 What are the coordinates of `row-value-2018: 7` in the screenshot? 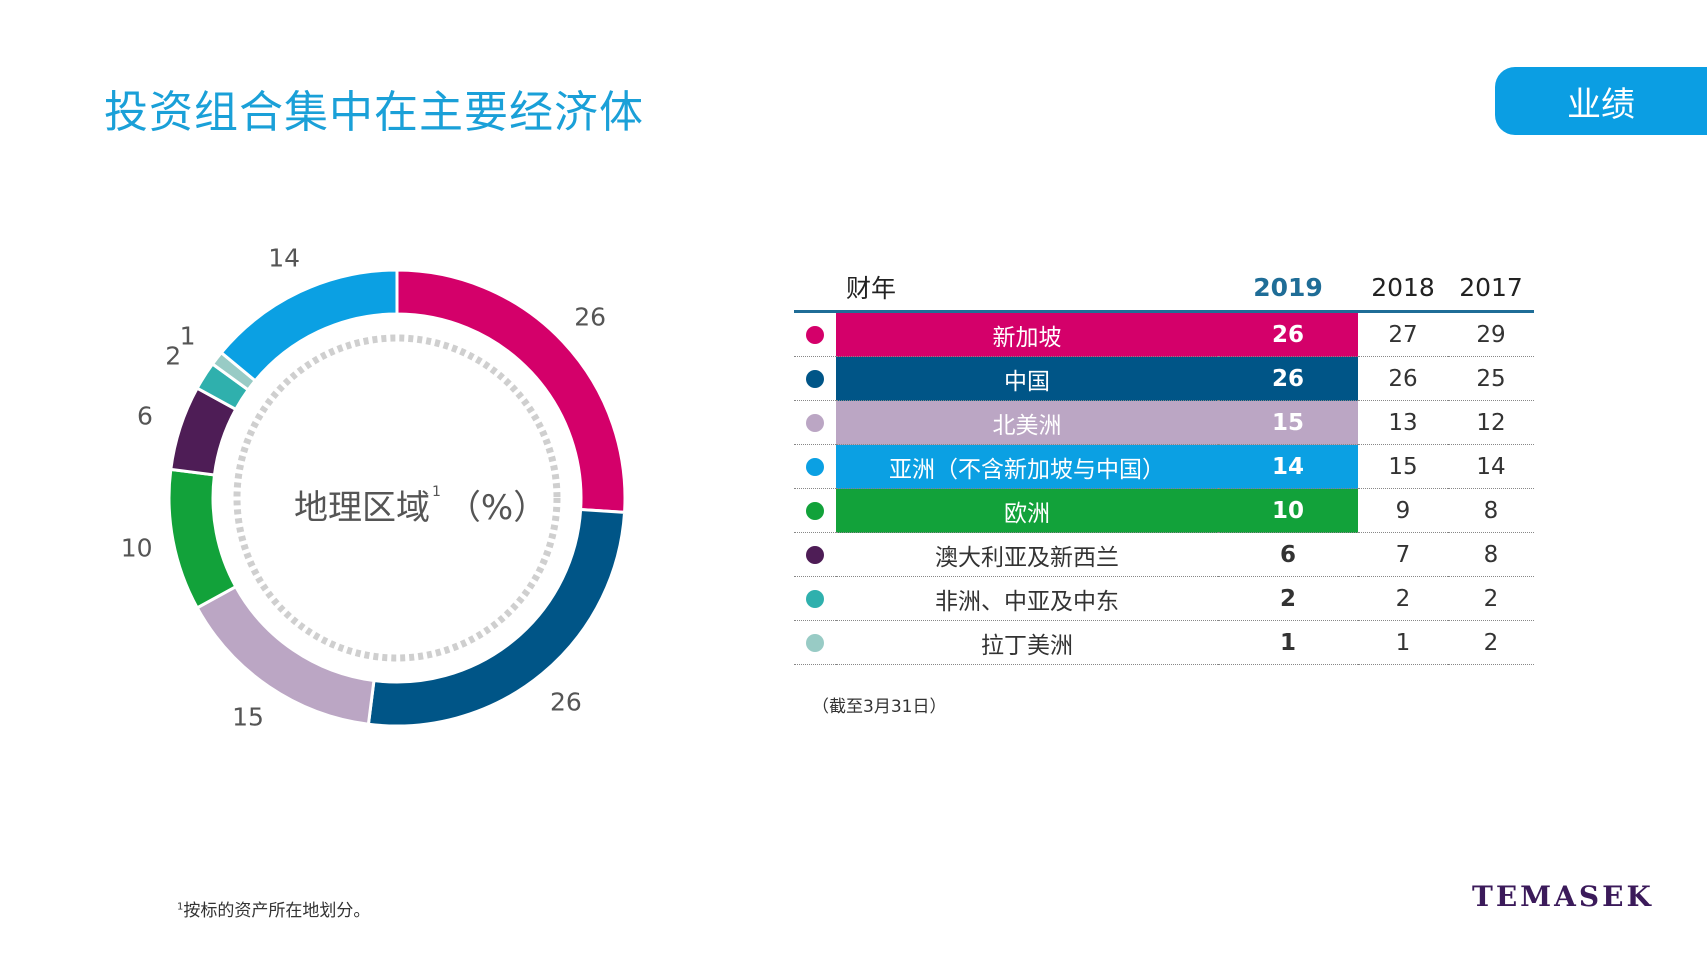 It's located at (1403, 554).